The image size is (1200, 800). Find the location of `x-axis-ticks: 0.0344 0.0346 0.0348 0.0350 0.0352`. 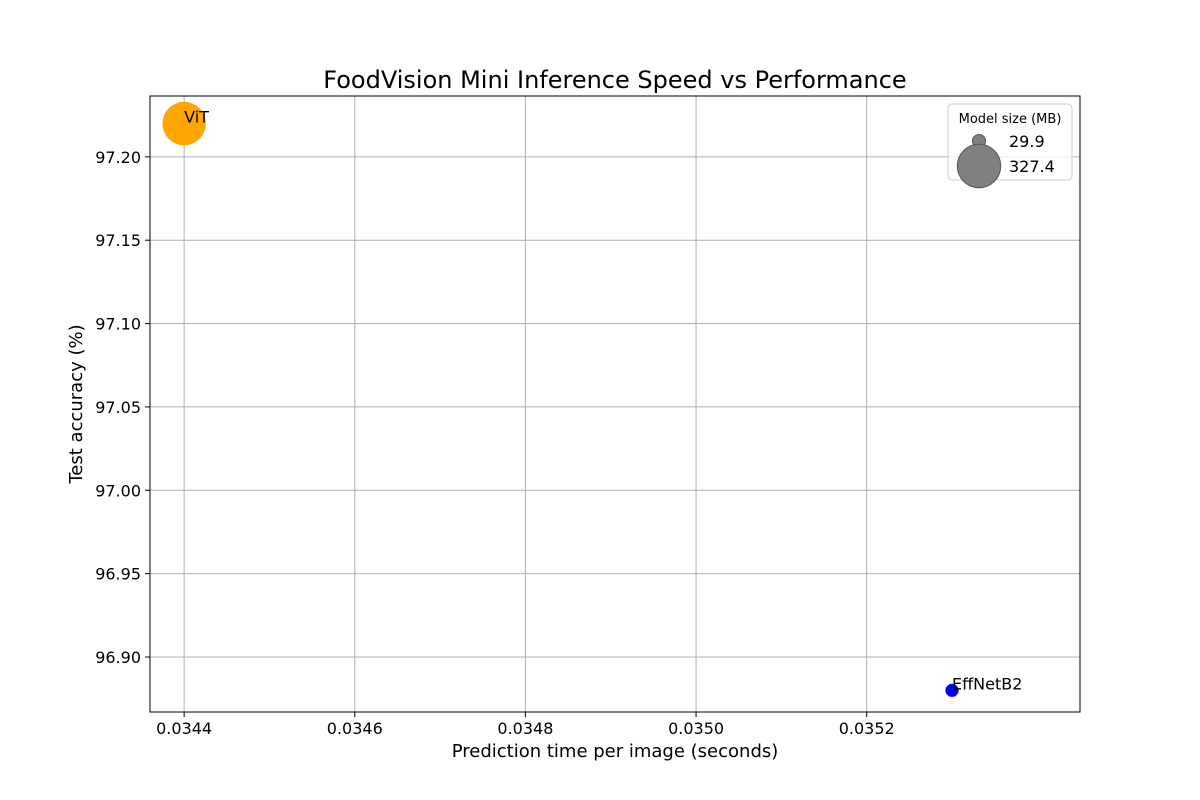

x-axis-ticks: 0.0344 0.0346 0.0348 0.0350 0.0352 is located at coordinates (525, 725).